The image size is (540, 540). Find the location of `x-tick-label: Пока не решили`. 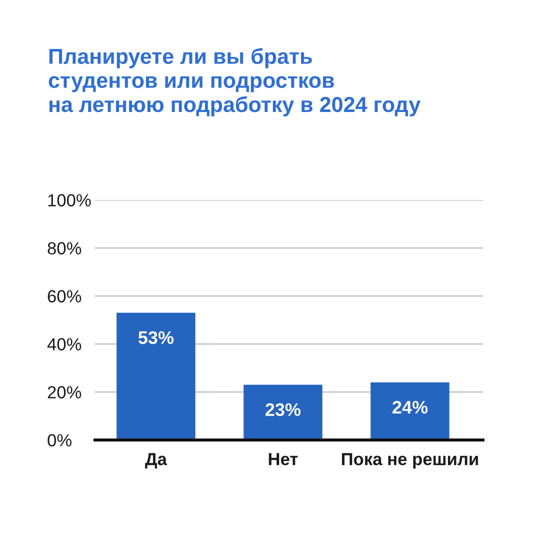

x-tick-label: Пока не решили is located at coordinates (410, 461).